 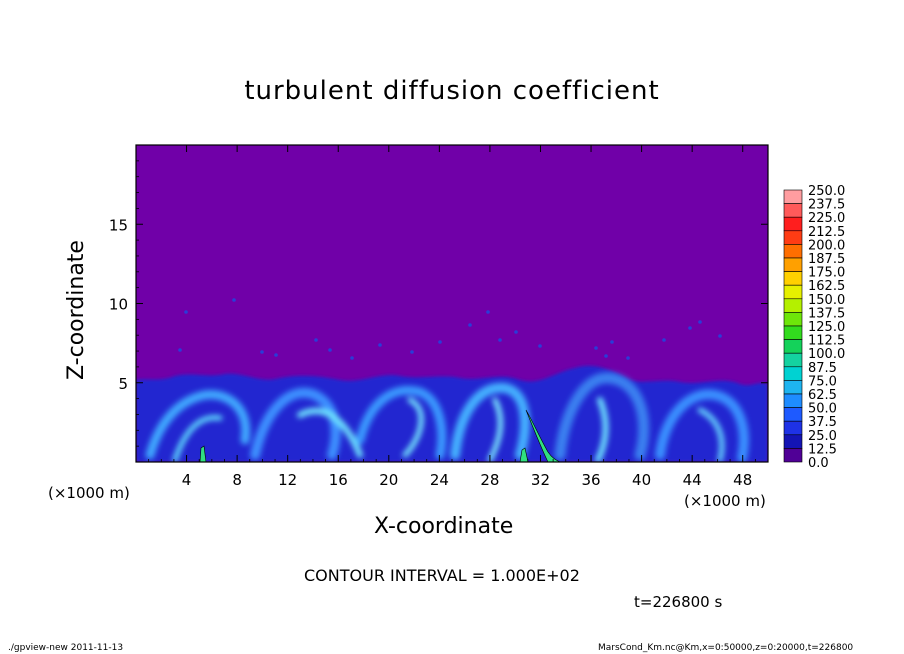 I want to click on y-axis-label: Z-coordinate, so click(x=76, y=310).